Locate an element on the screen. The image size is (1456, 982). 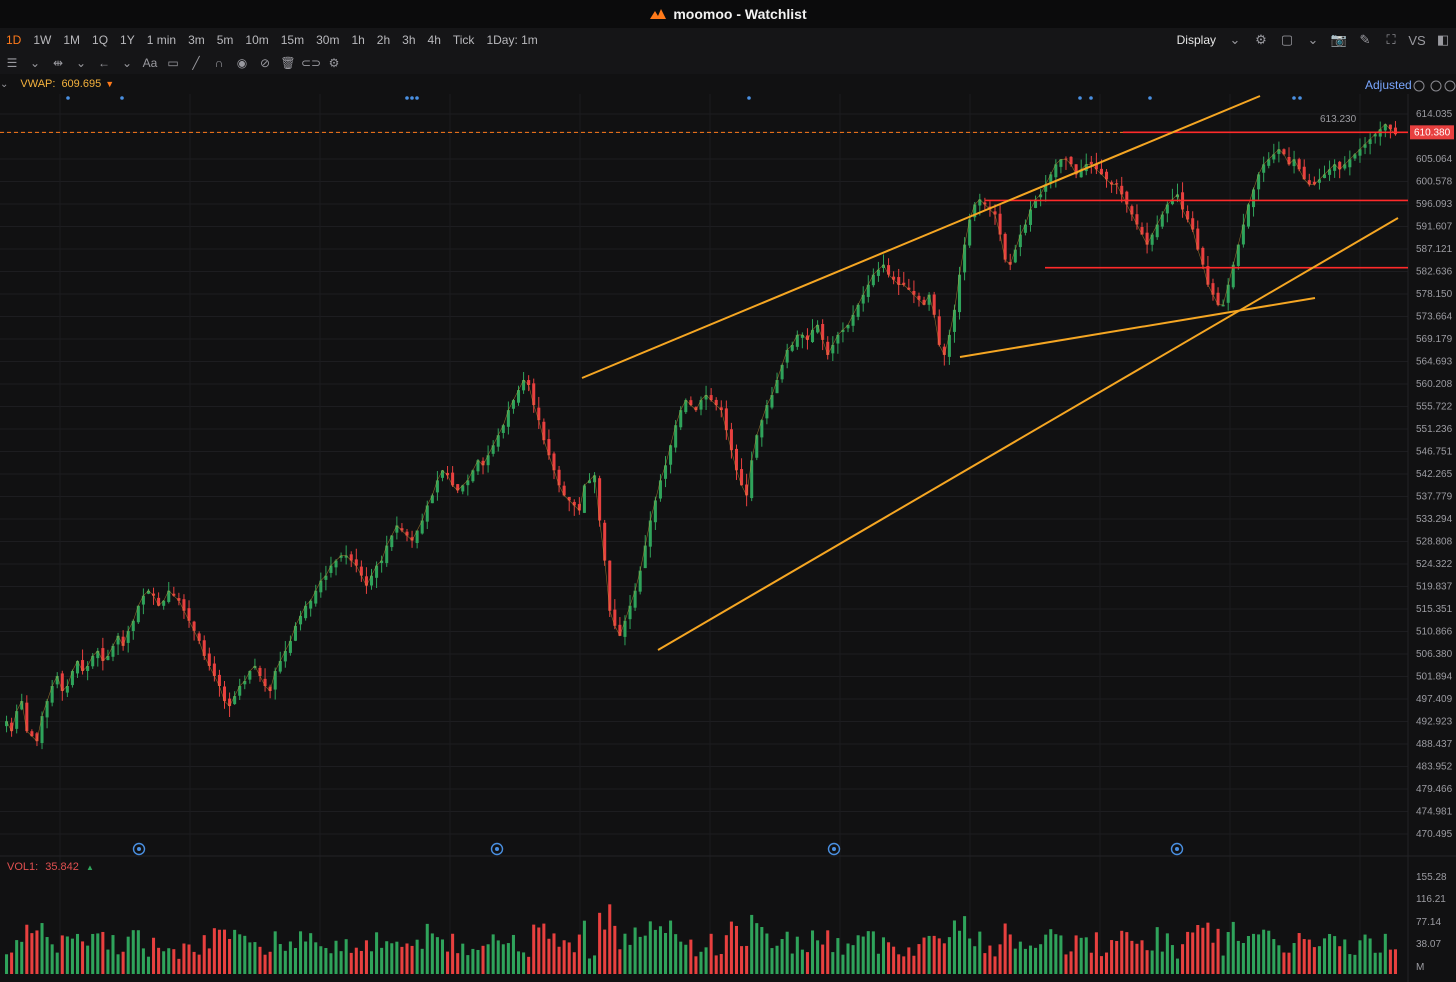
adjusted-label: Adjusted is located at coordinates (1388, 85).